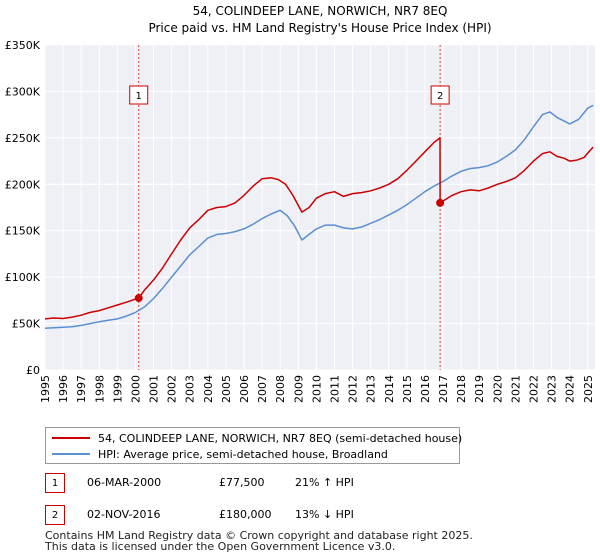 This screenshot has height=560, width=600. Describe the element at coordinates (588, 389) in the screenshot. I see `x-tick-label: 2025` at that location.